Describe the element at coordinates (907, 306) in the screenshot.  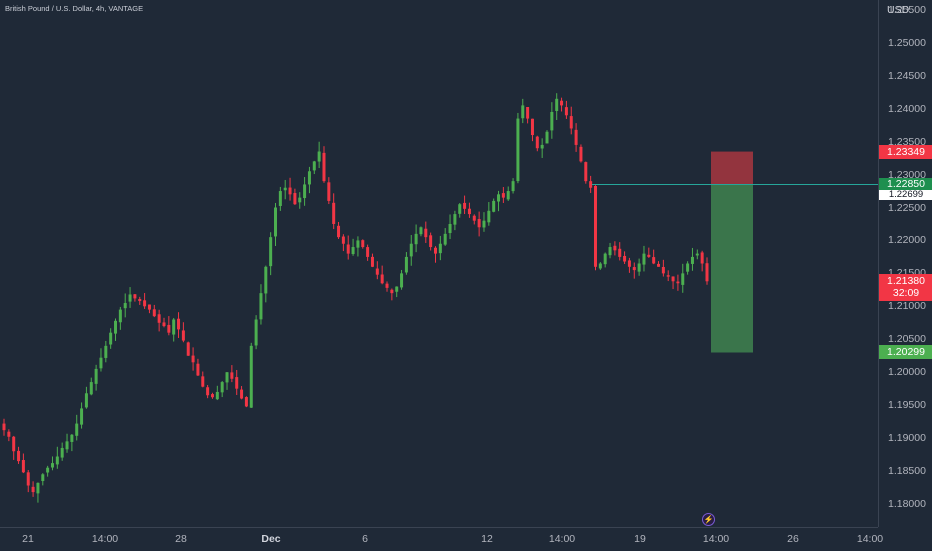
I see `price-tick: 1.21000` at that location.